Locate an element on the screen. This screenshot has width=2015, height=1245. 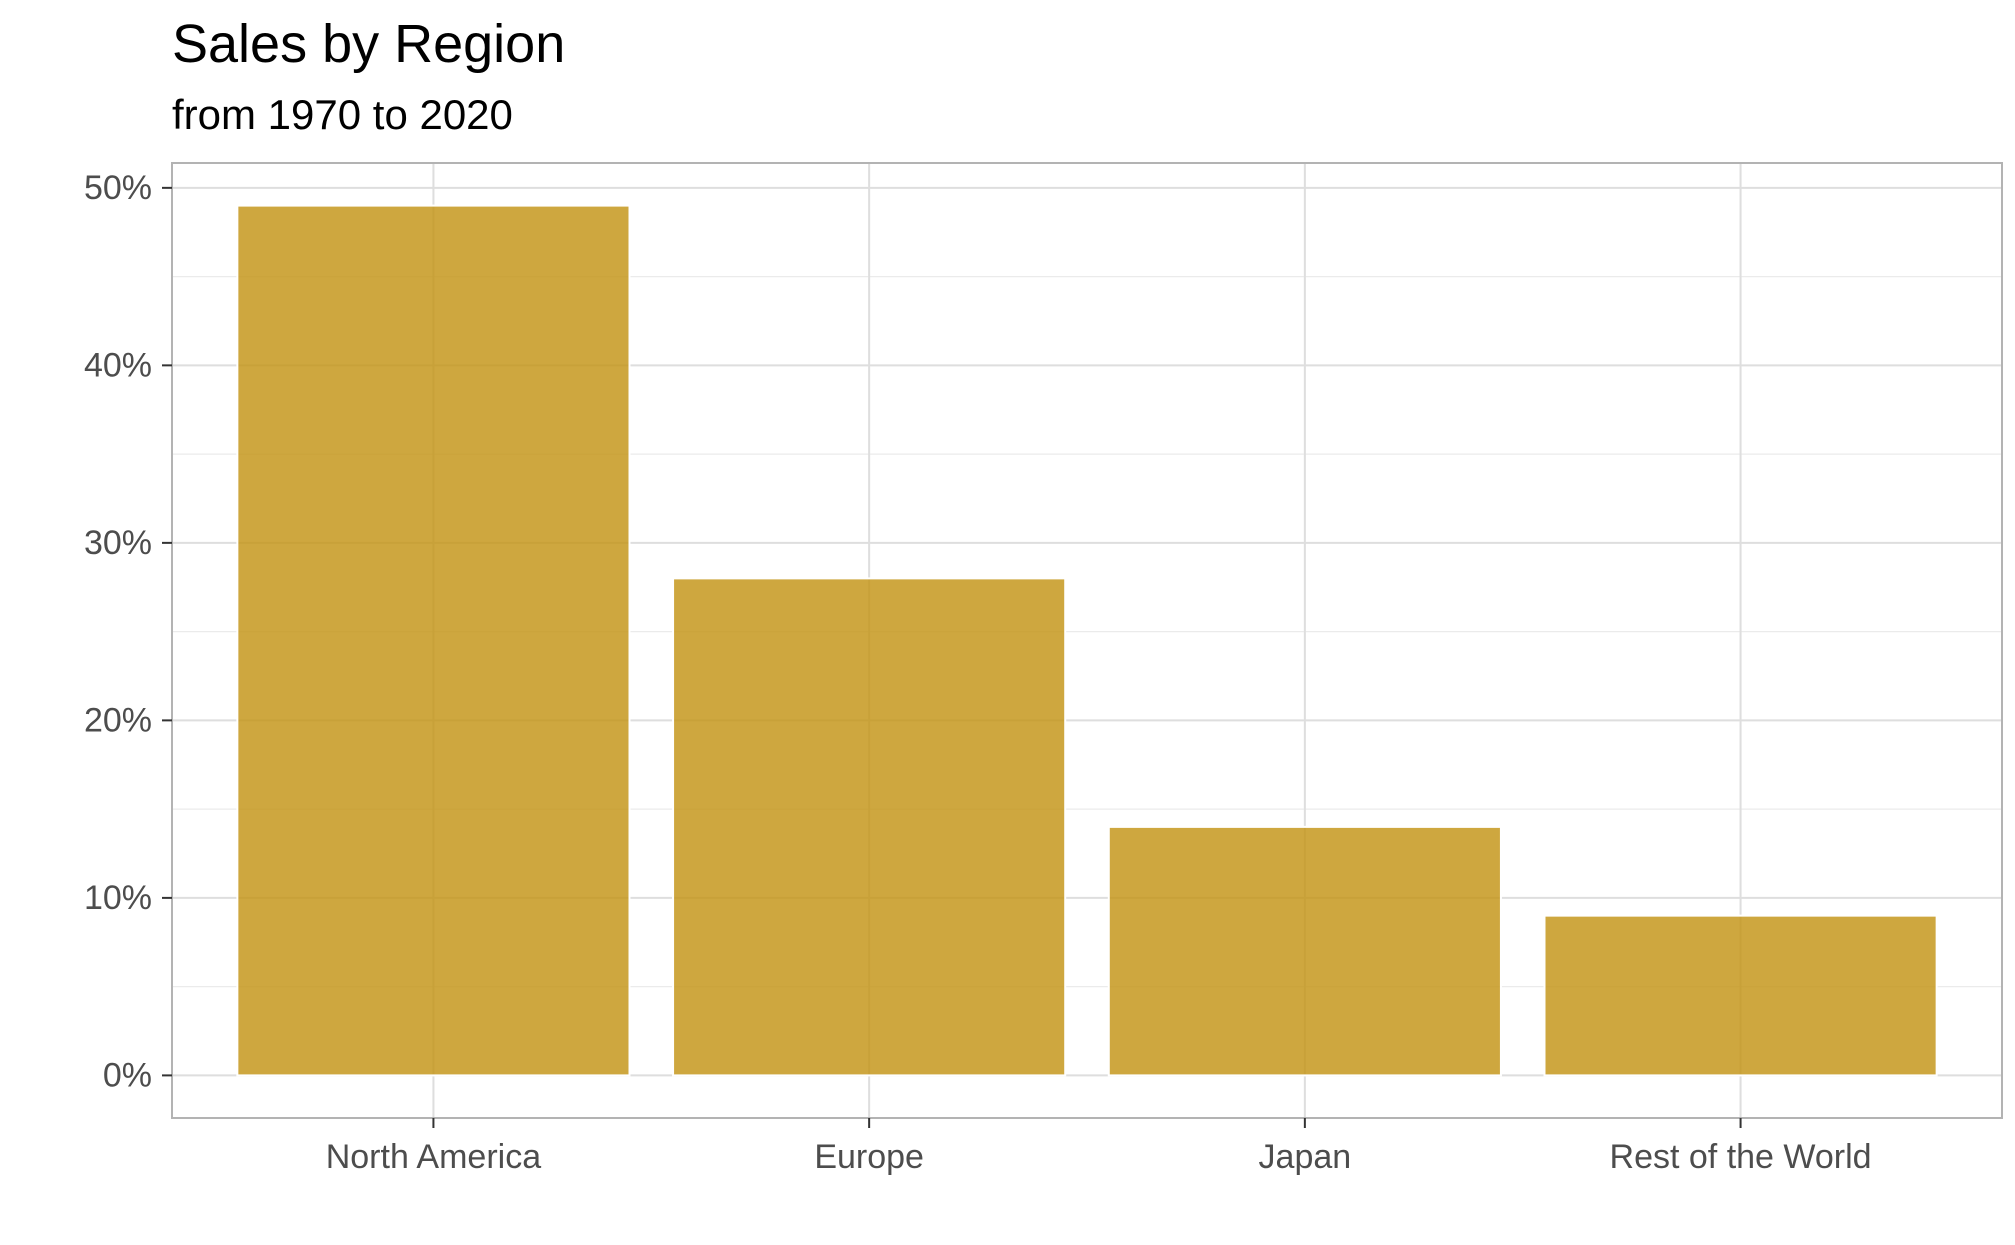
chart-title: Sales by Region is located at coordinates (368, 44).